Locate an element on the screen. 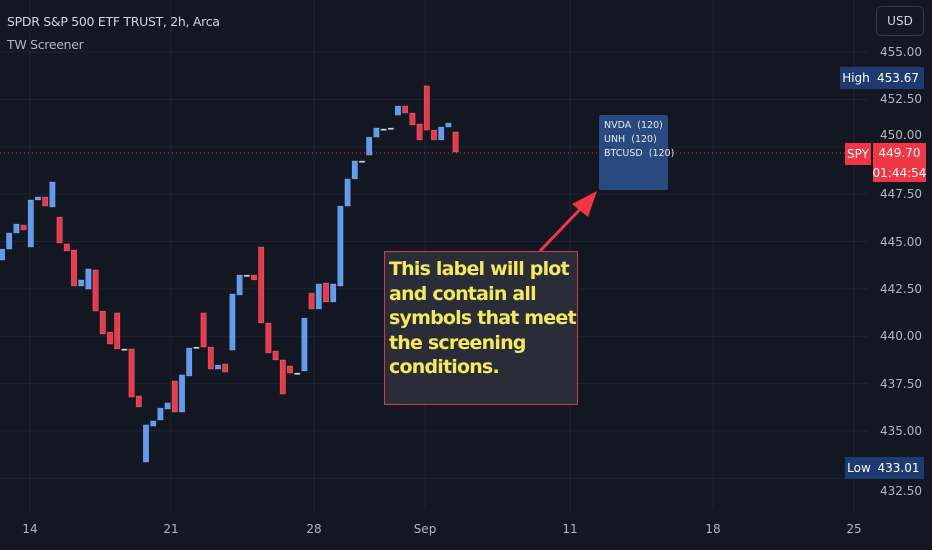 The image size is (932, 550). price-tick: 450.00 is located at coordinates (901, 134).